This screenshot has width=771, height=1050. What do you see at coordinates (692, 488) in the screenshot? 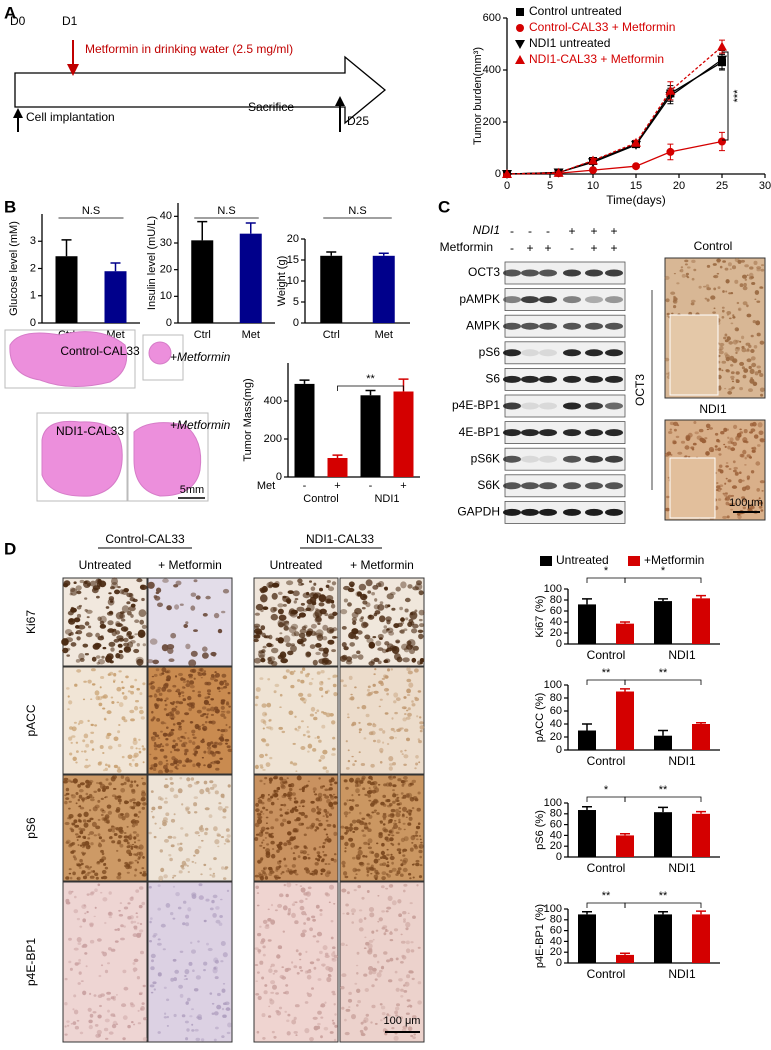
I see `inset-frame` at bounding box center [692, 488].